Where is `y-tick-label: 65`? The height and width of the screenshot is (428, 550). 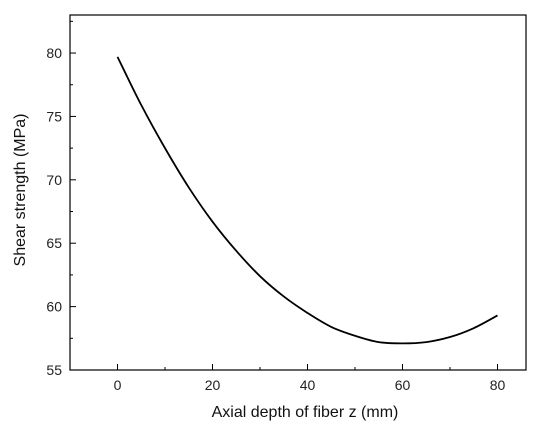 y-tick-label: 65 is located at coordinates (54, 243).